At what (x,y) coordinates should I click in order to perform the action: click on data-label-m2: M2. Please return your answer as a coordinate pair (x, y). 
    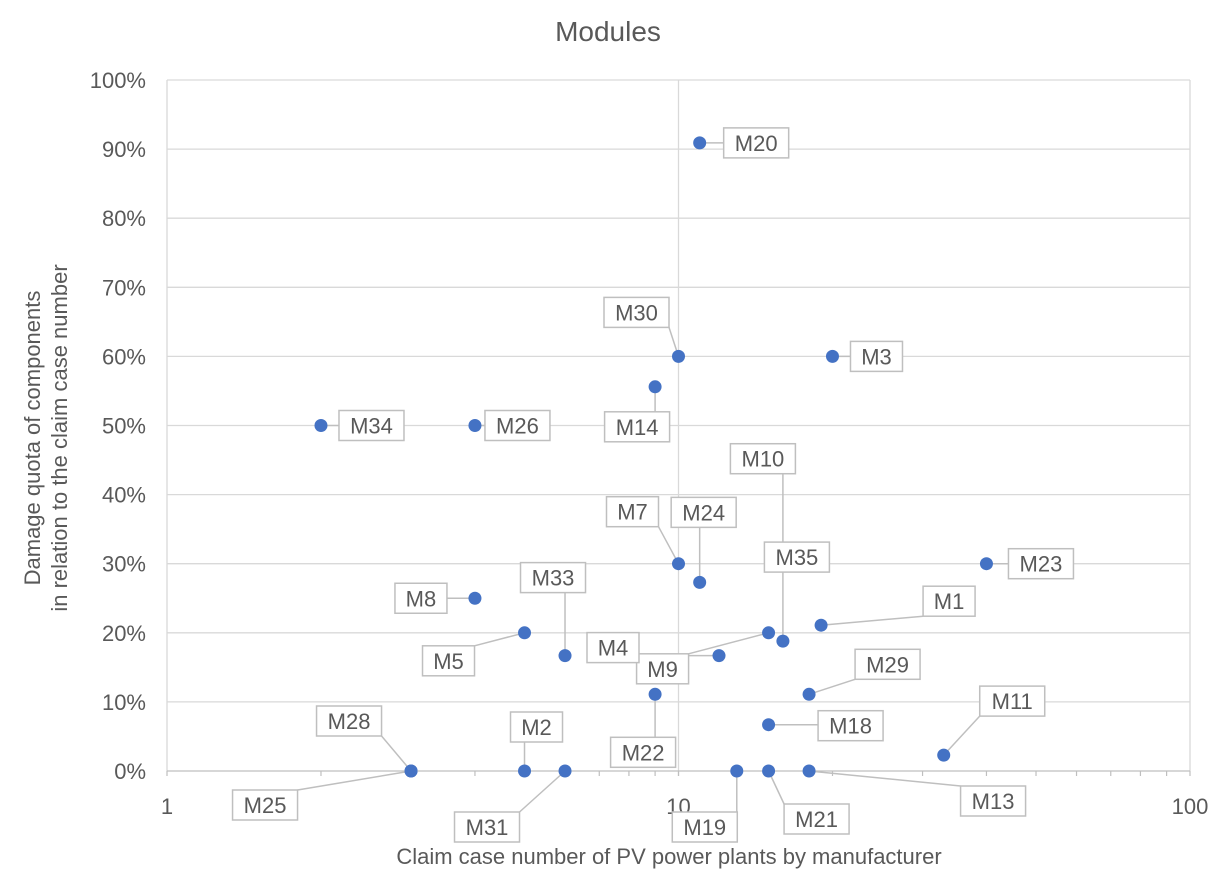
    Looking at the image, I should click on (536, 727).